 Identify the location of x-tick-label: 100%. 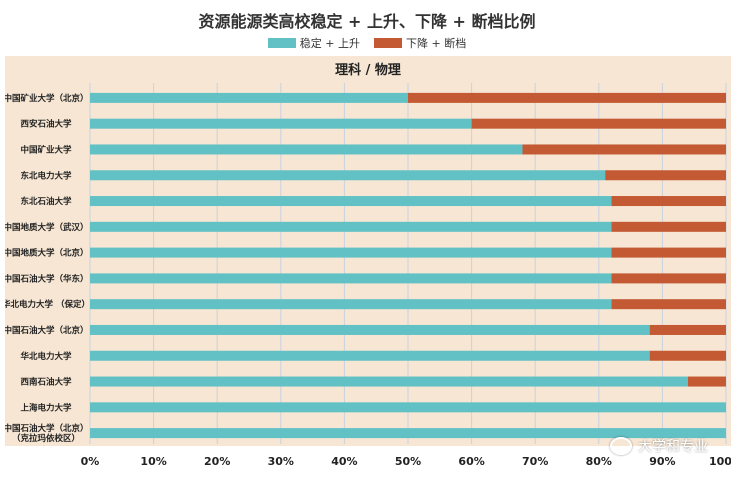
(720, 461).